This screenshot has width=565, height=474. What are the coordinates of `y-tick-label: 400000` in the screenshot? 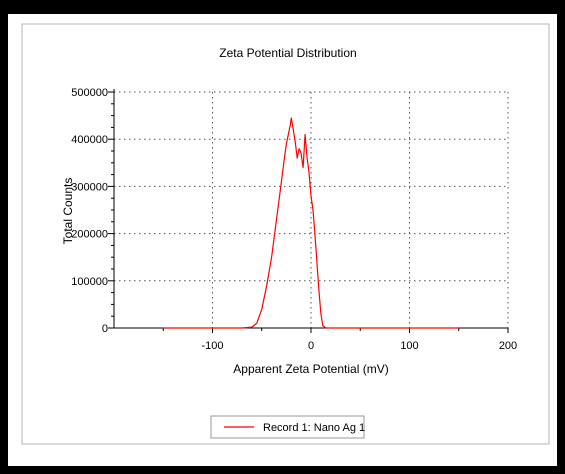 It's located at (89, 140).